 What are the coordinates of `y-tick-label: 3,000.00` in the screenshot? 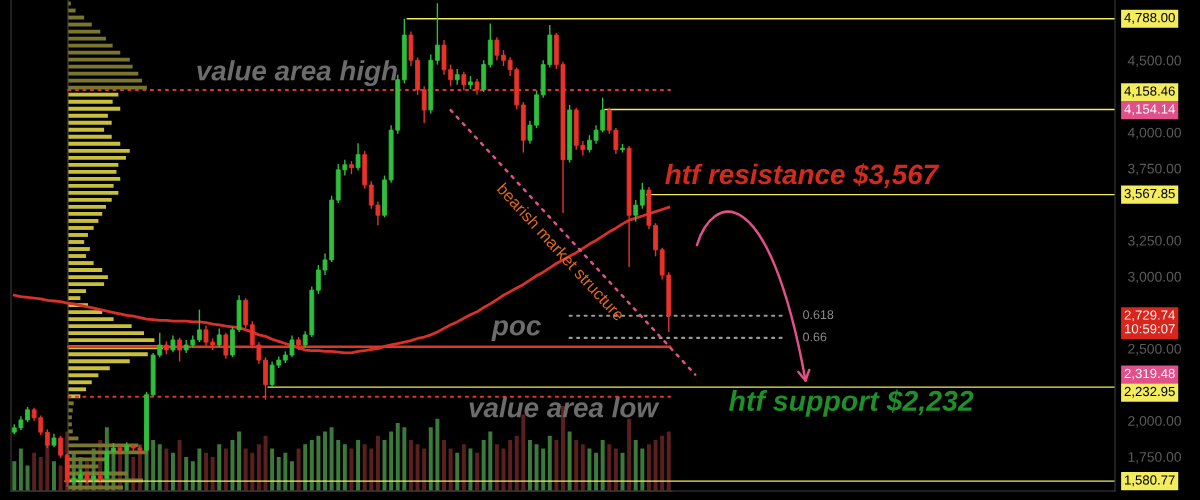 It's located at (1155, 277).